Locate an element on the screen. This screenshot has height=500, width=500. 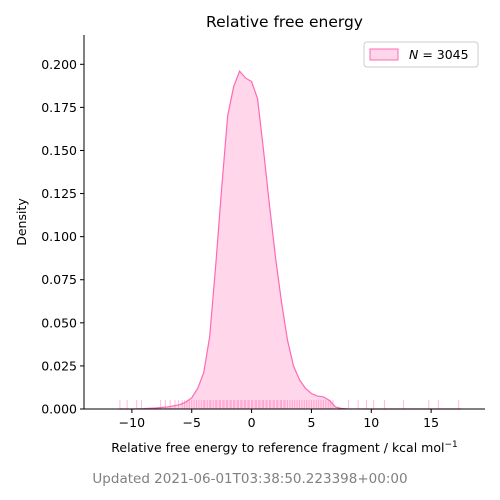
x-tick-label: 5 is located at coordinates (311, 422).